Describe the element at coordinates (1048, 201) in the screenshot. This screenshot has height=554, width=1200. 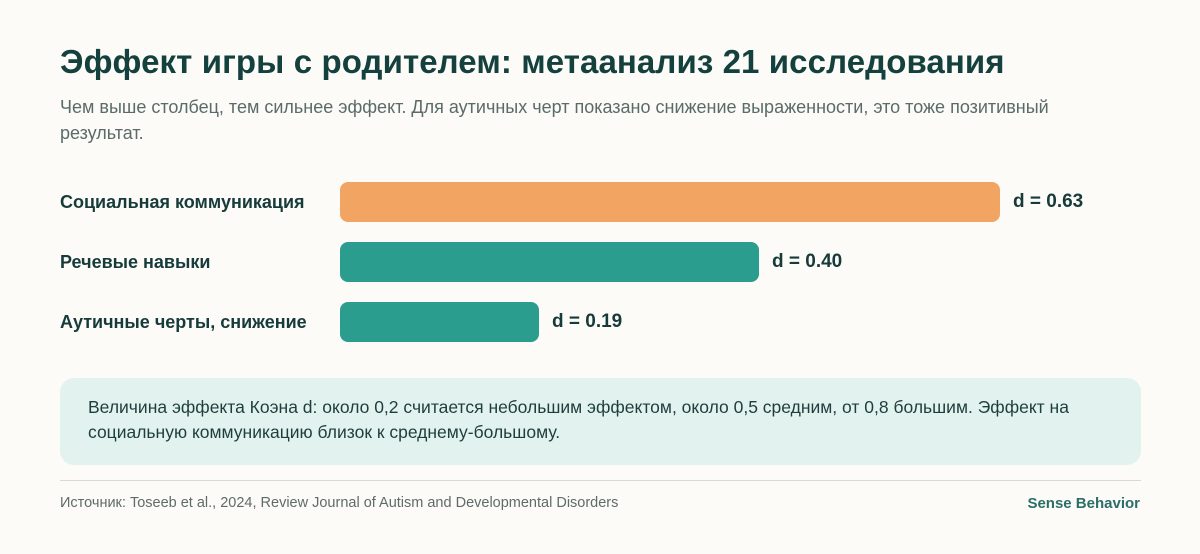
I see `value-label: d = 0.63` at that location.